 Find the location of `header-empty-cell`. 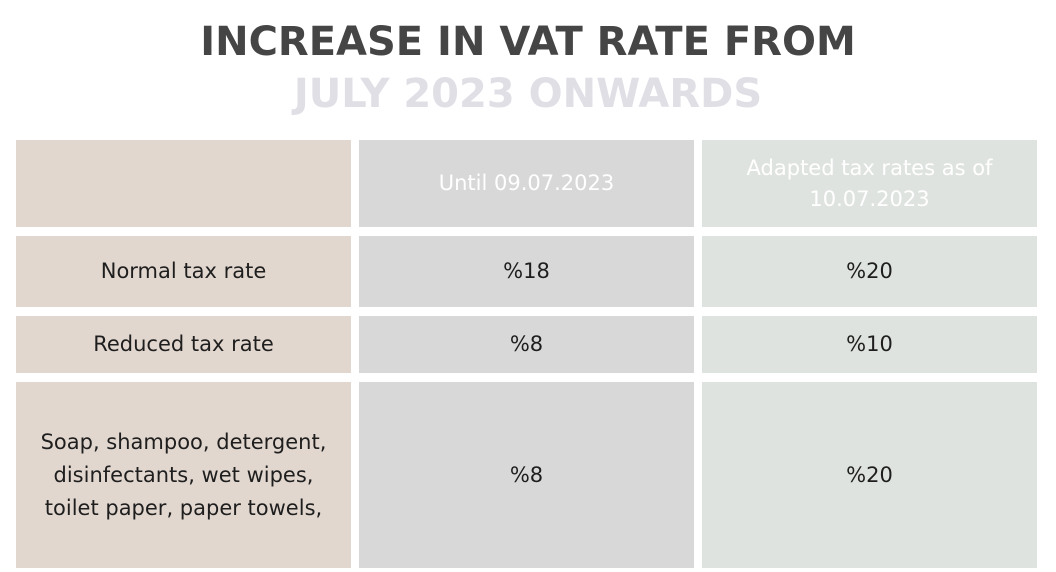

header-empty-cell is located at coordinates (183, 183).